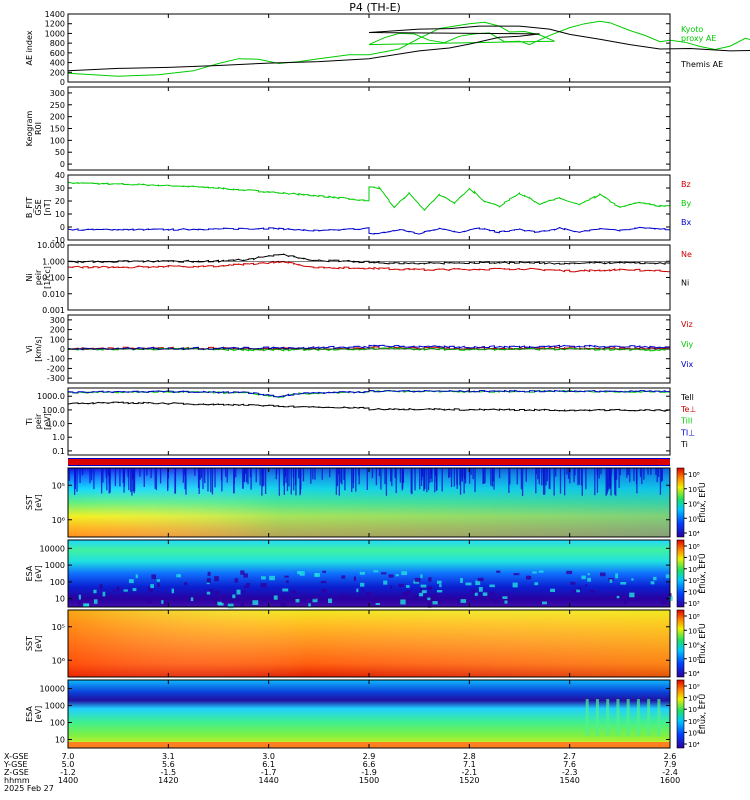 This screenshot has height=800, width=750. What do you see at coordinates (29, 128) in the screenshot?
I see `y-axis-label: Keogram` at bounding box center [29, 128].